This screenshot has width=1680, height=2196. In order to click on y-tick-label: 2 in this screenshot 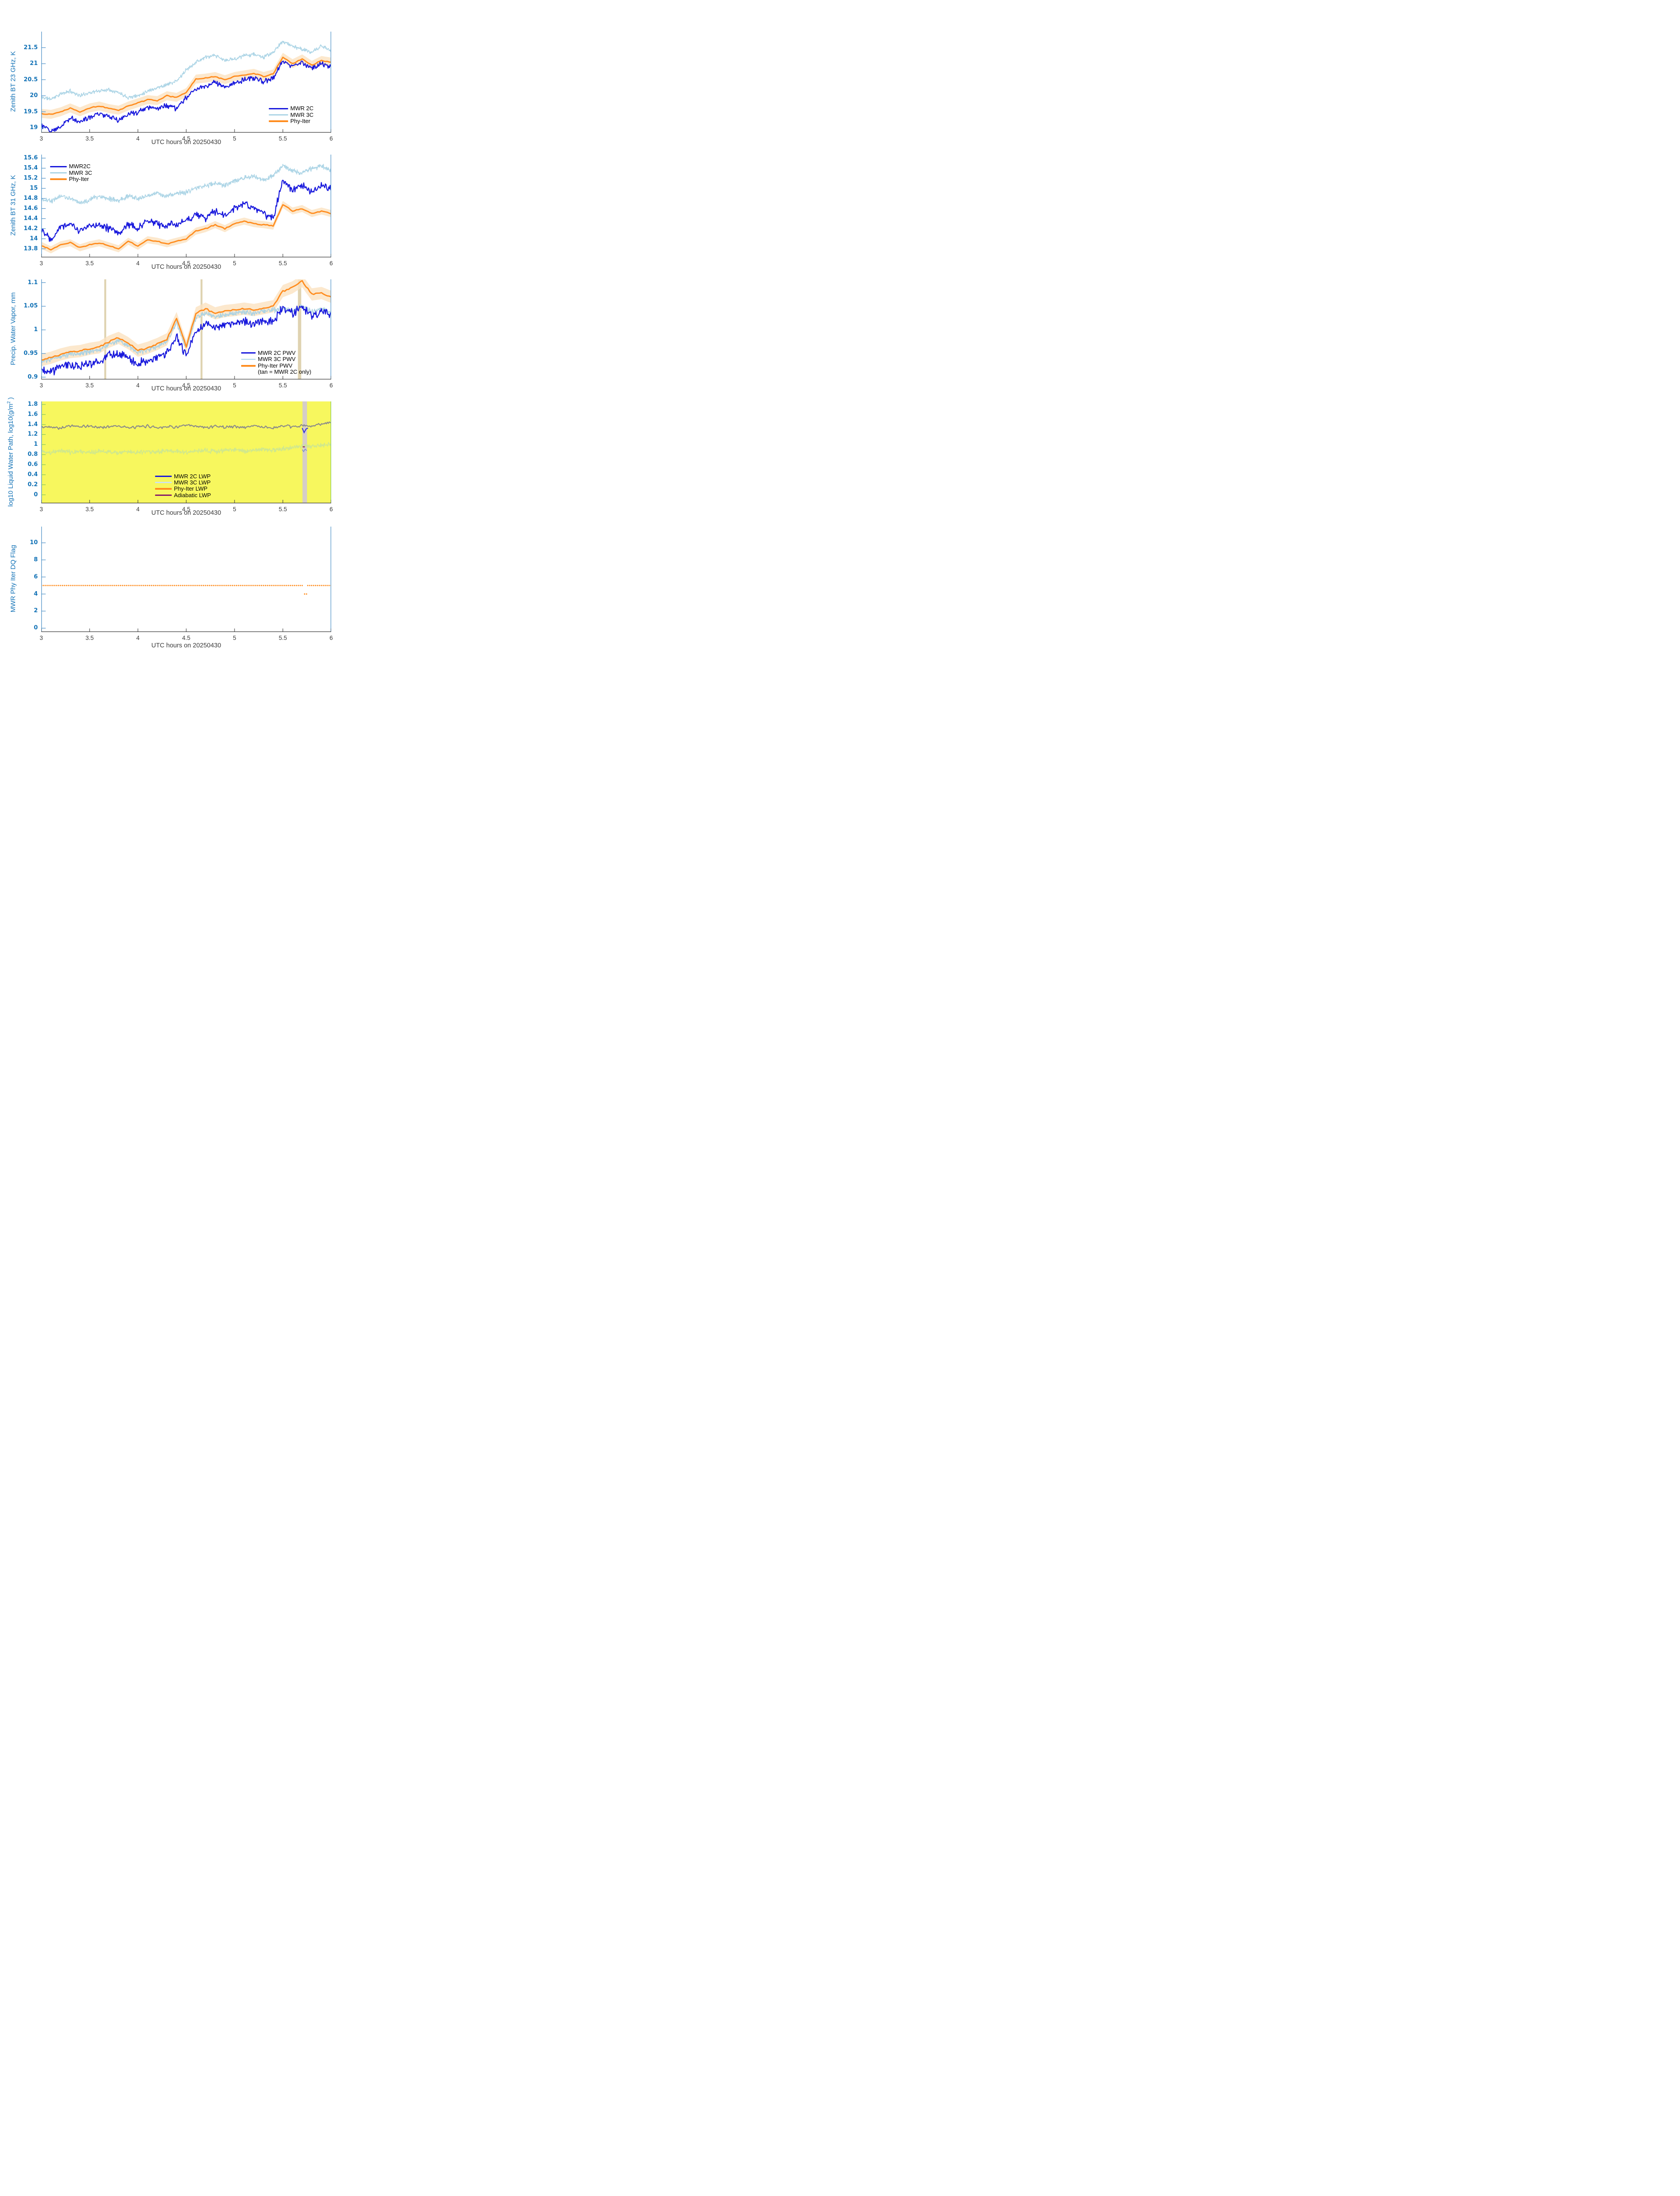, I will do `click(35, 610)`.